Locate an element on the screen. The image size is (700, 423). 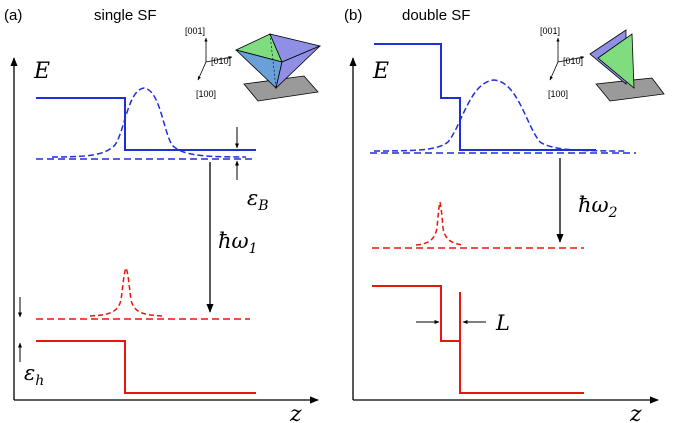
panel-b-title: double SF is located at coordinates (436, 15).